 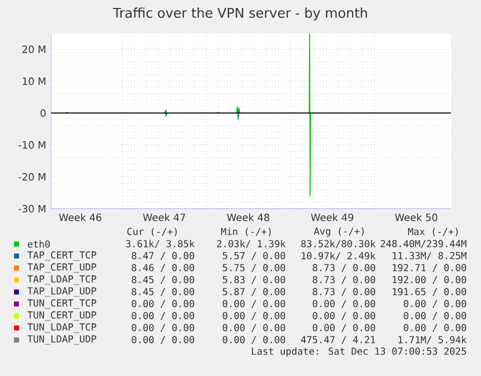 What do you see at coordinates (433, 232) in the screenshot?
I see `text: Max (-/+)` at bounding box center [433, 232].